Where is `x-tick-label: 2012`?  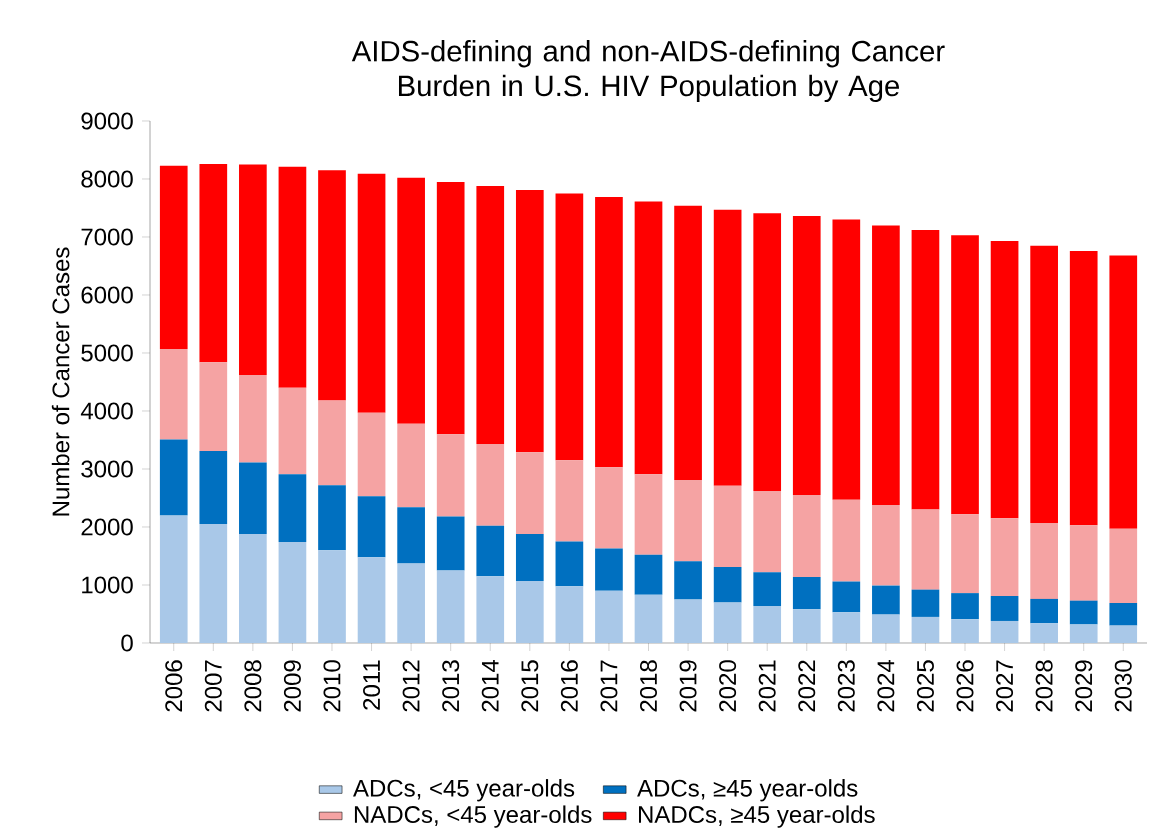
x-tick-label: 2012 is located at coordinates (411, 686).